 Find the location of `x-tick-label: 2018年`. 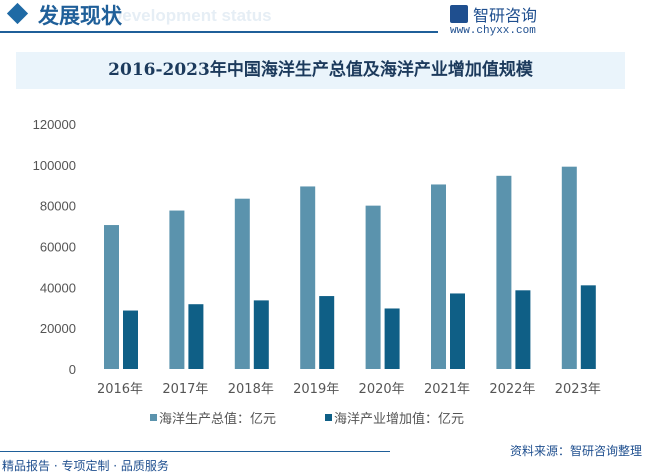

x-tick-label: 2018年 is located at coordinates (251, 389).